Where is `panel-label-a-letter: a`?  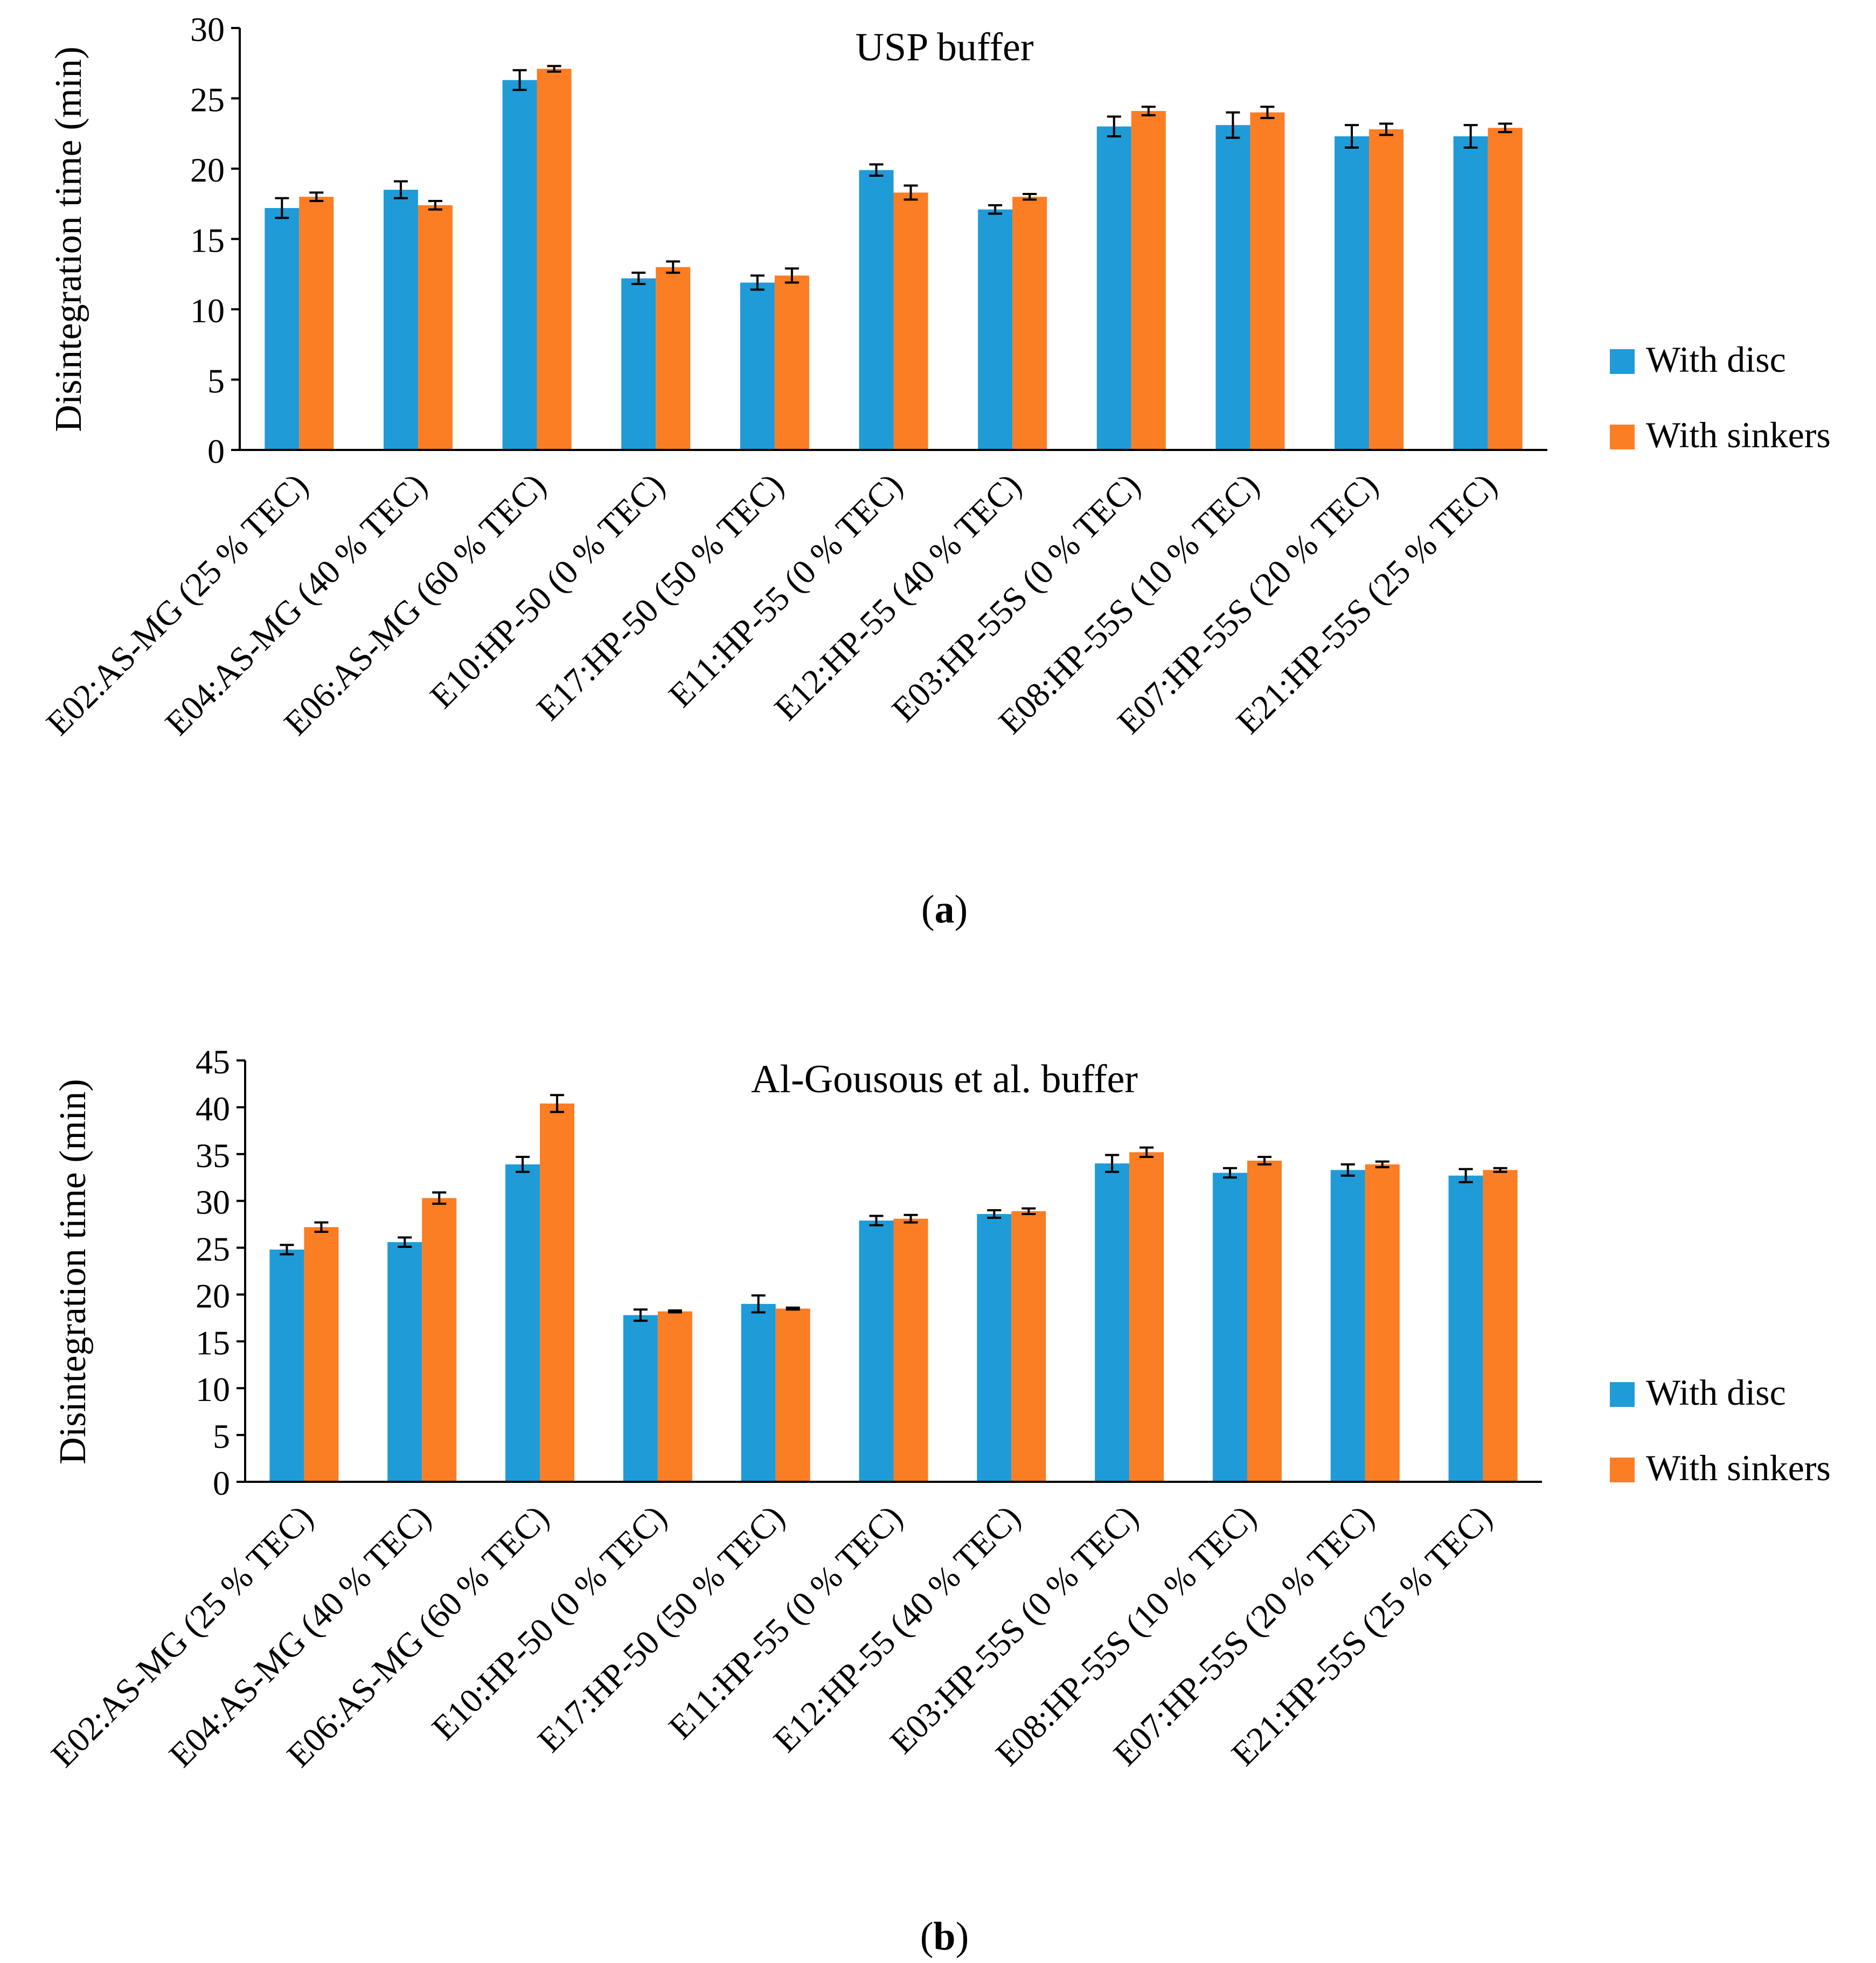 panel-label-a-letter: a is located at coordinates (945, 909).